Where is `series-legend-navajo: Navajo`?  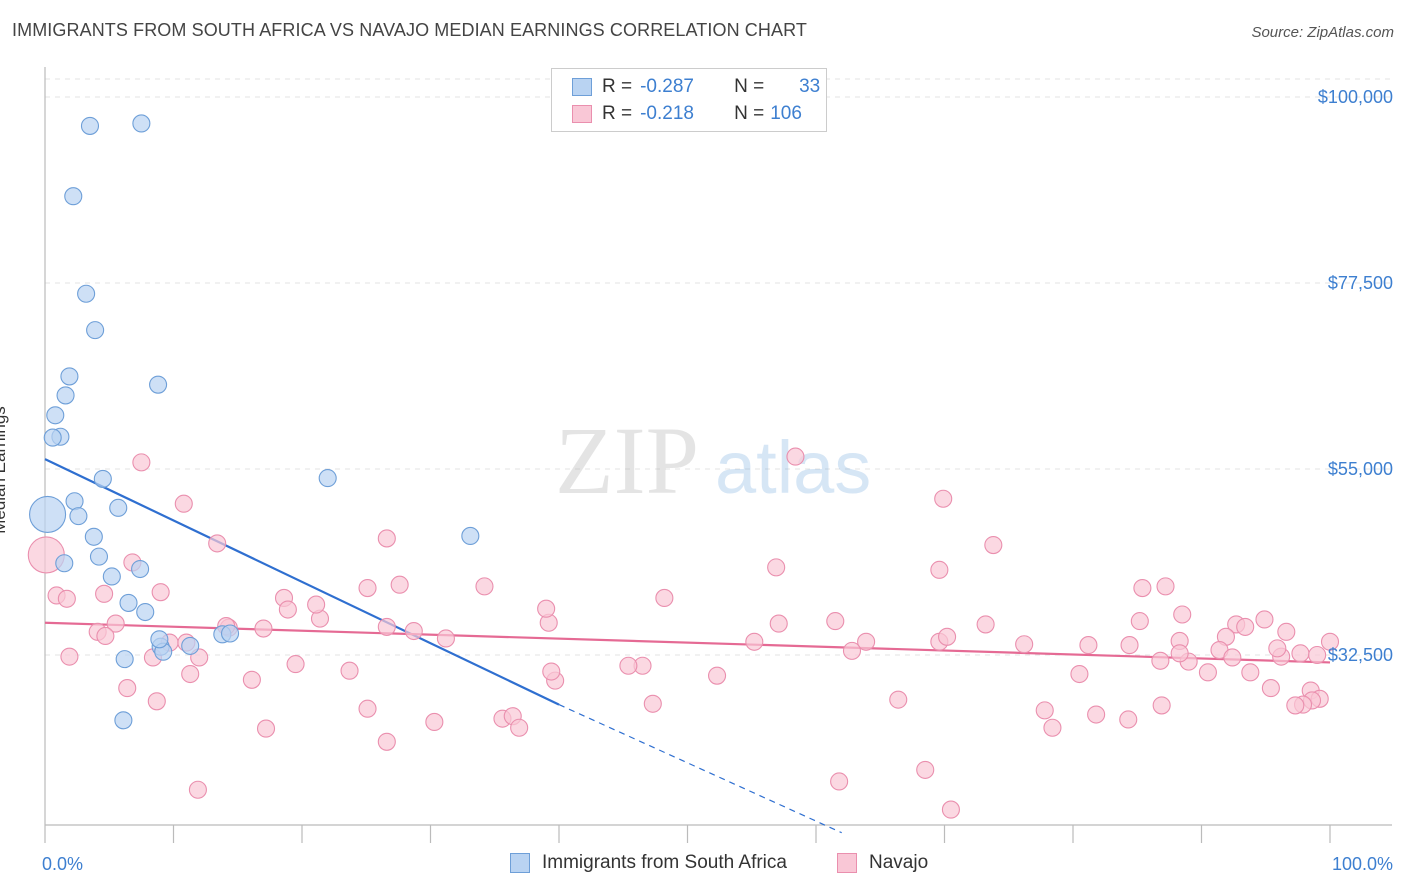 series-legend-navajo: Navajo is located at coordinates (882, 863).